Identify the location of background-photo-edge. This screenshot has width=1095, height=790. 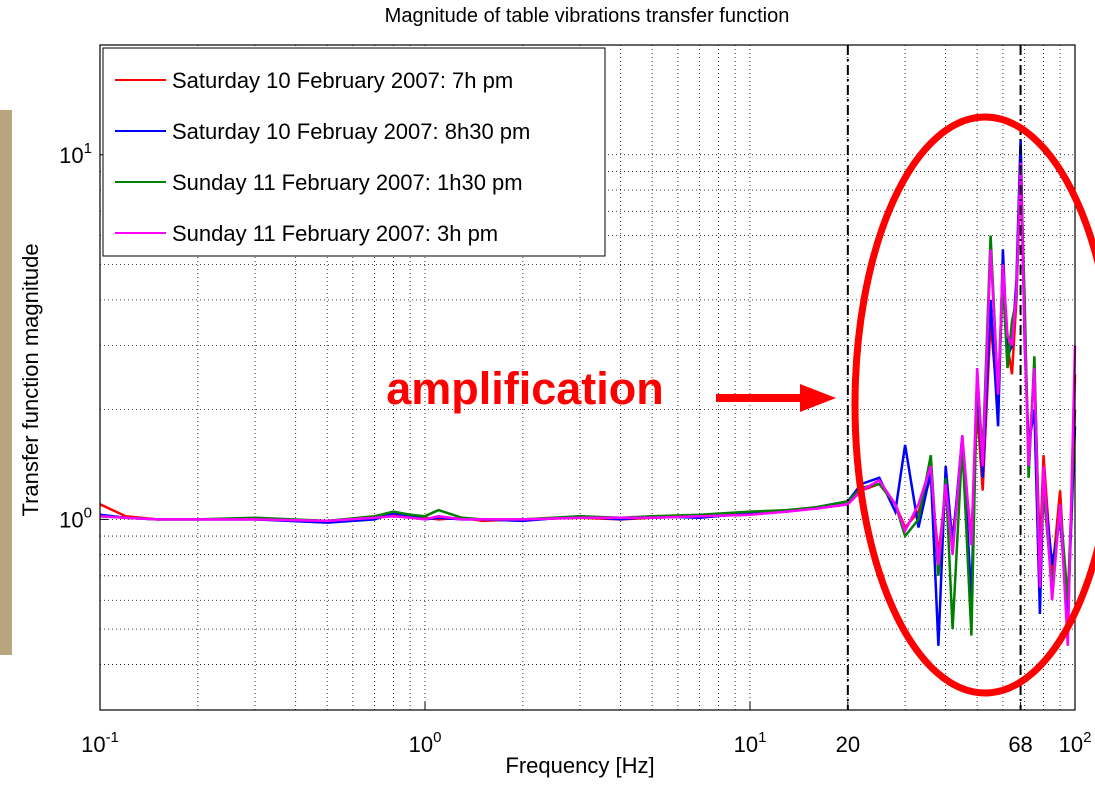
(6, 382).